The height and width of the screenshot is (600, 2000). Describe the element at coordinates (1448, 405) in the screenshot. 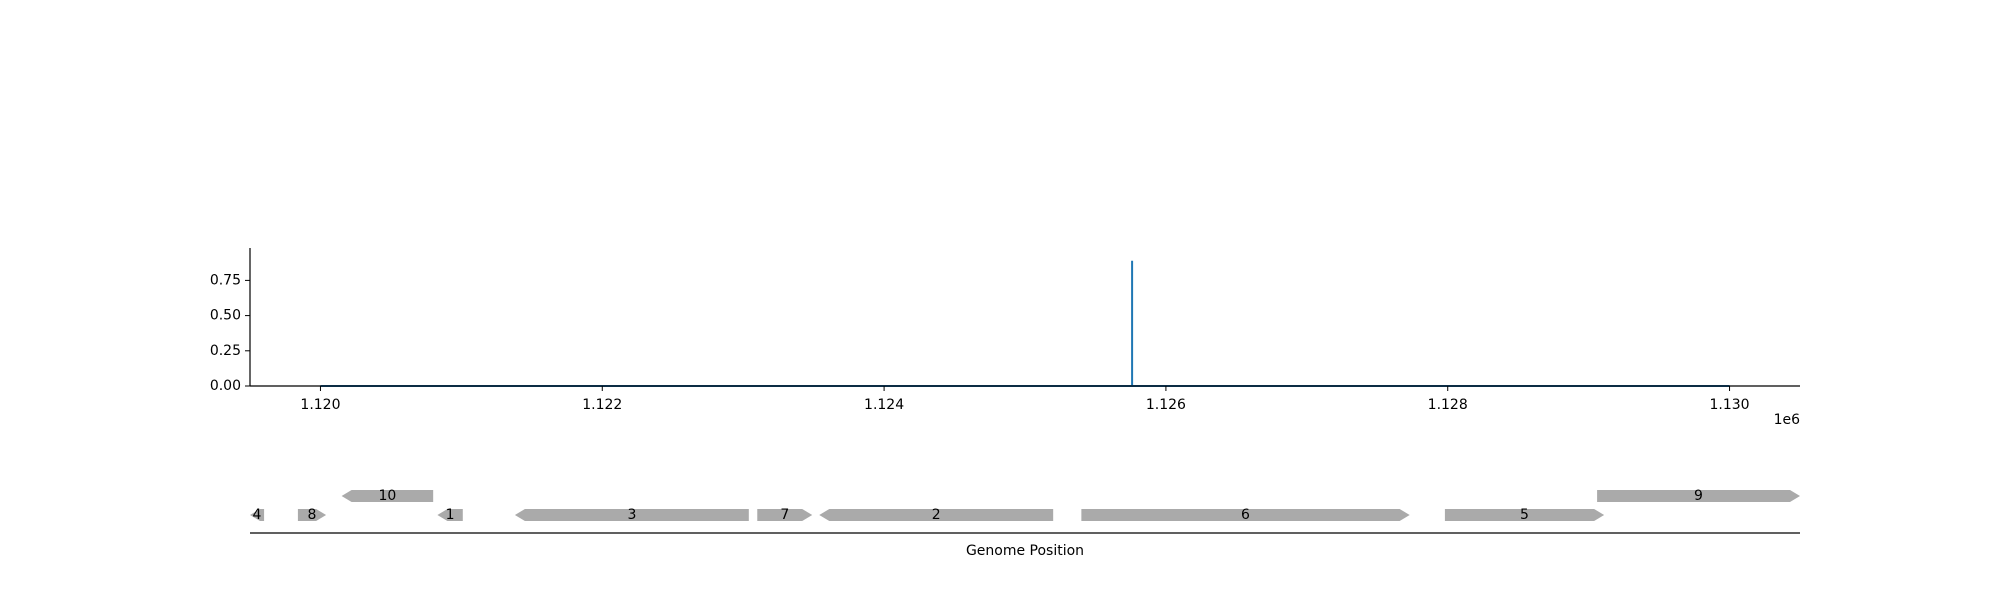

I see `x-tick-label: 1.128` at that location.